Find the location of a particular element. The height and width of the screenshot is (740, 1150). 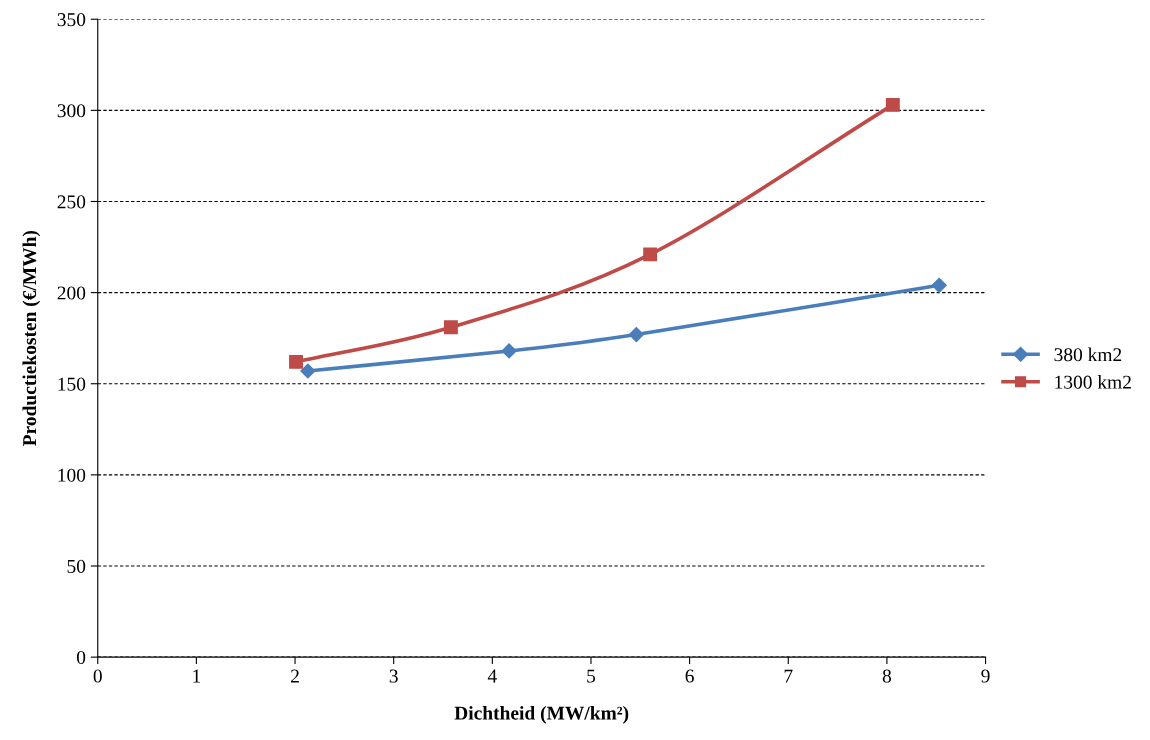

y-tick-label: 350 is located at coordinates (71, 20).